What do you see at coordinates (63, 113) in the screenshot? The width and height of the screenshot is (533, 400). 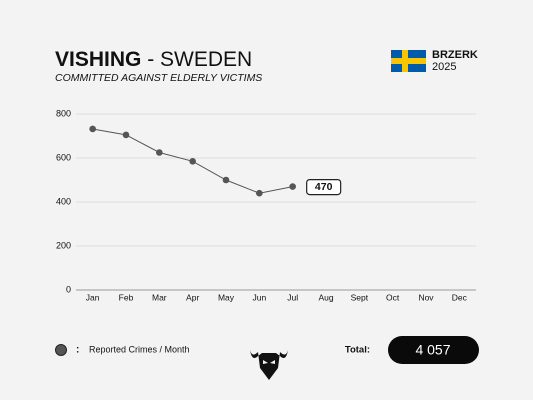 I see `y-tick-label: 800` at bounding box center [63, 113].